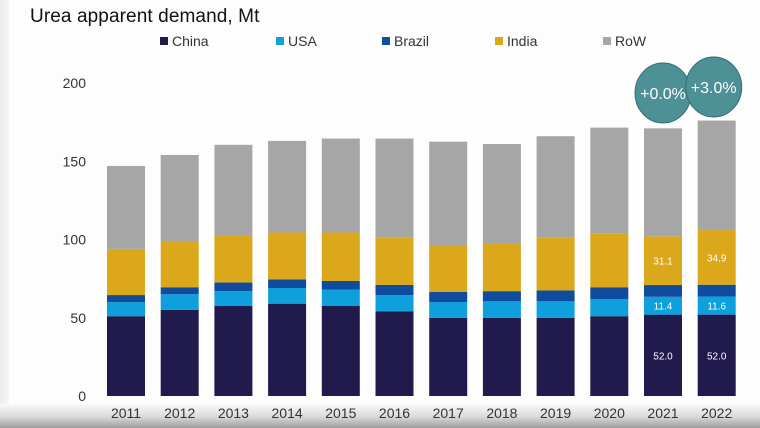 This screenshot has height=428, width=760. Describe the element at coordinates (164, 41) in the screenshot. I see `legend-swatch-china` at that location.